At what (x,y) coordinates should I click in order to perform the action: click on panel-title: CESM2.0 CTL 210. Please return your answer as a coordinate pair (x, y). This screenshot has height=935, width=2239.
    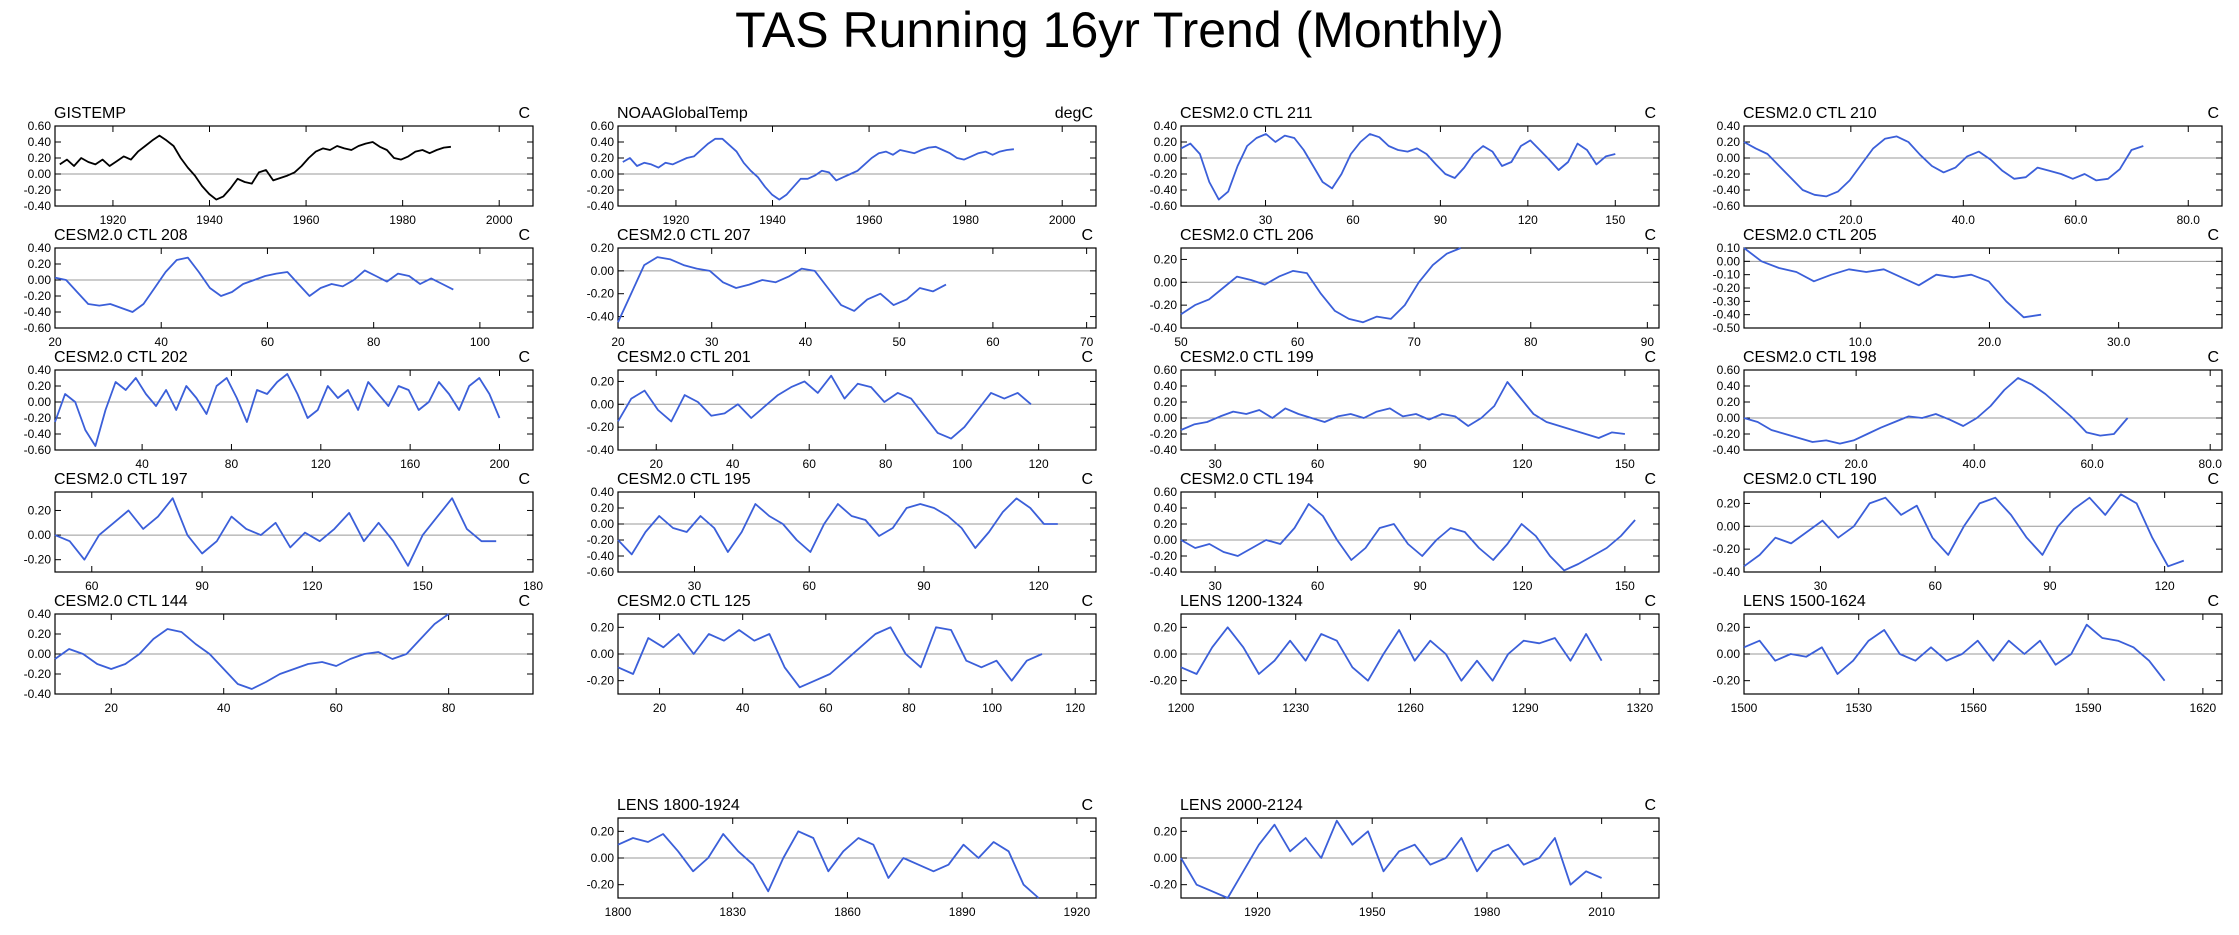
    Looking at the image, I should click on (1810, 113).